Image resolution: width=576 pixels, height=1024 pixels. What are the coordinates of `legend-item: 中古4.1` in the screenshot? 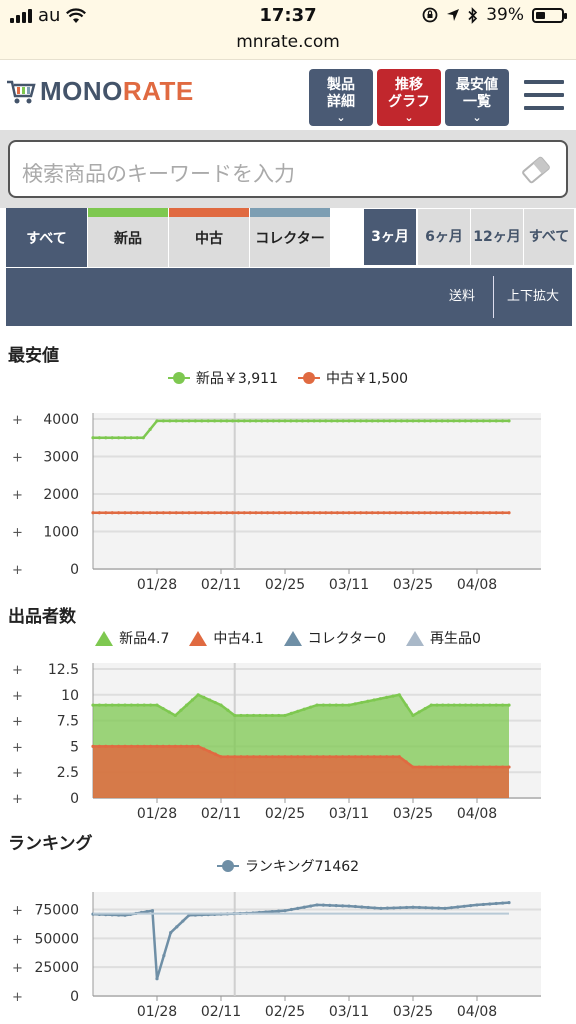 It's located at (226, 638).